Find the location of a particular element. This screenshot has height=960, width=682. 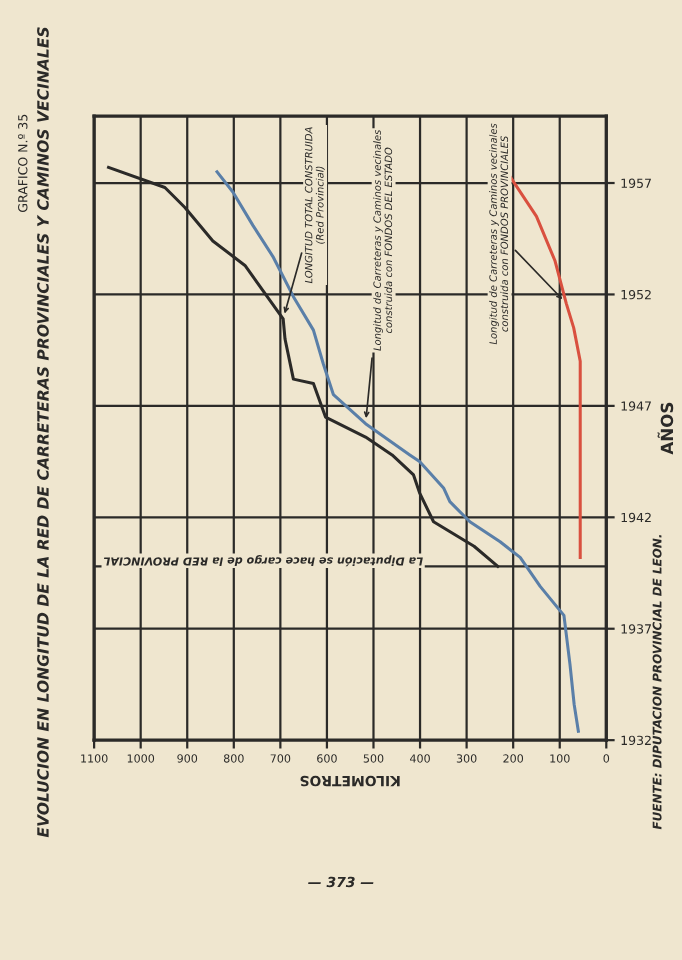

line-series is located at coordinates (545, 366).